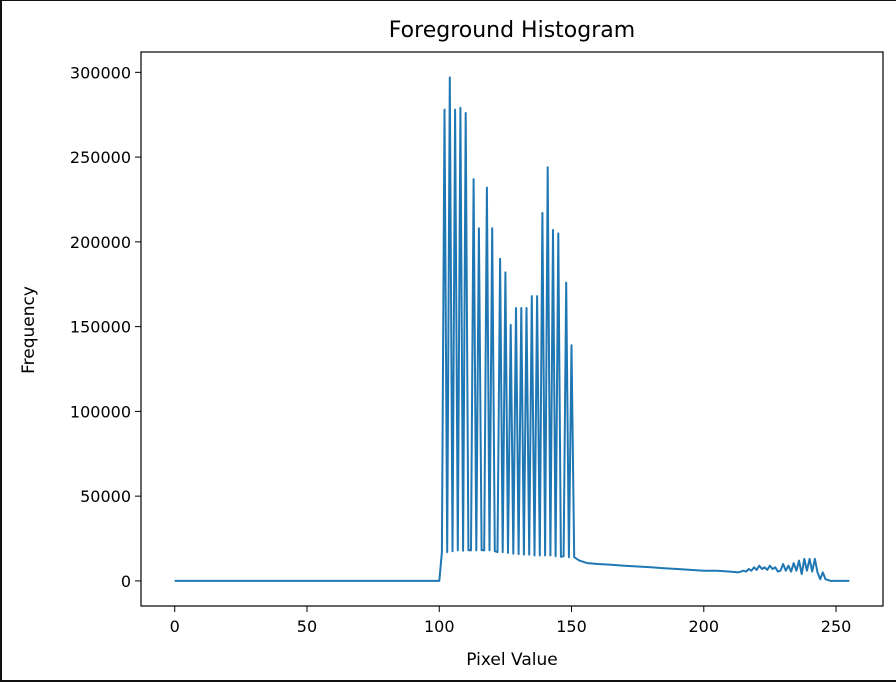 Image resolution: width=896 pixels, height=682 pixels. What do you see at coordinates (307, 626) in the screenshot?
I see `x-tick-label: 50` at bounding box center [307, 626].